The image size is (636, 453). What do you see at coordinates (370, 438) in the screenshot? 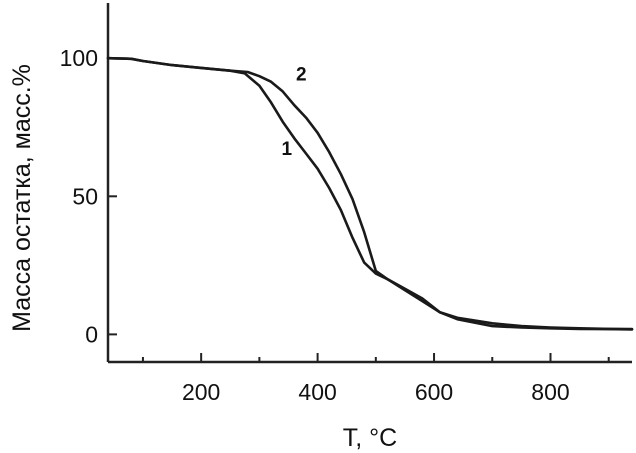
I see `x-axis-label: T, °C` at bounding box center [370, 438].